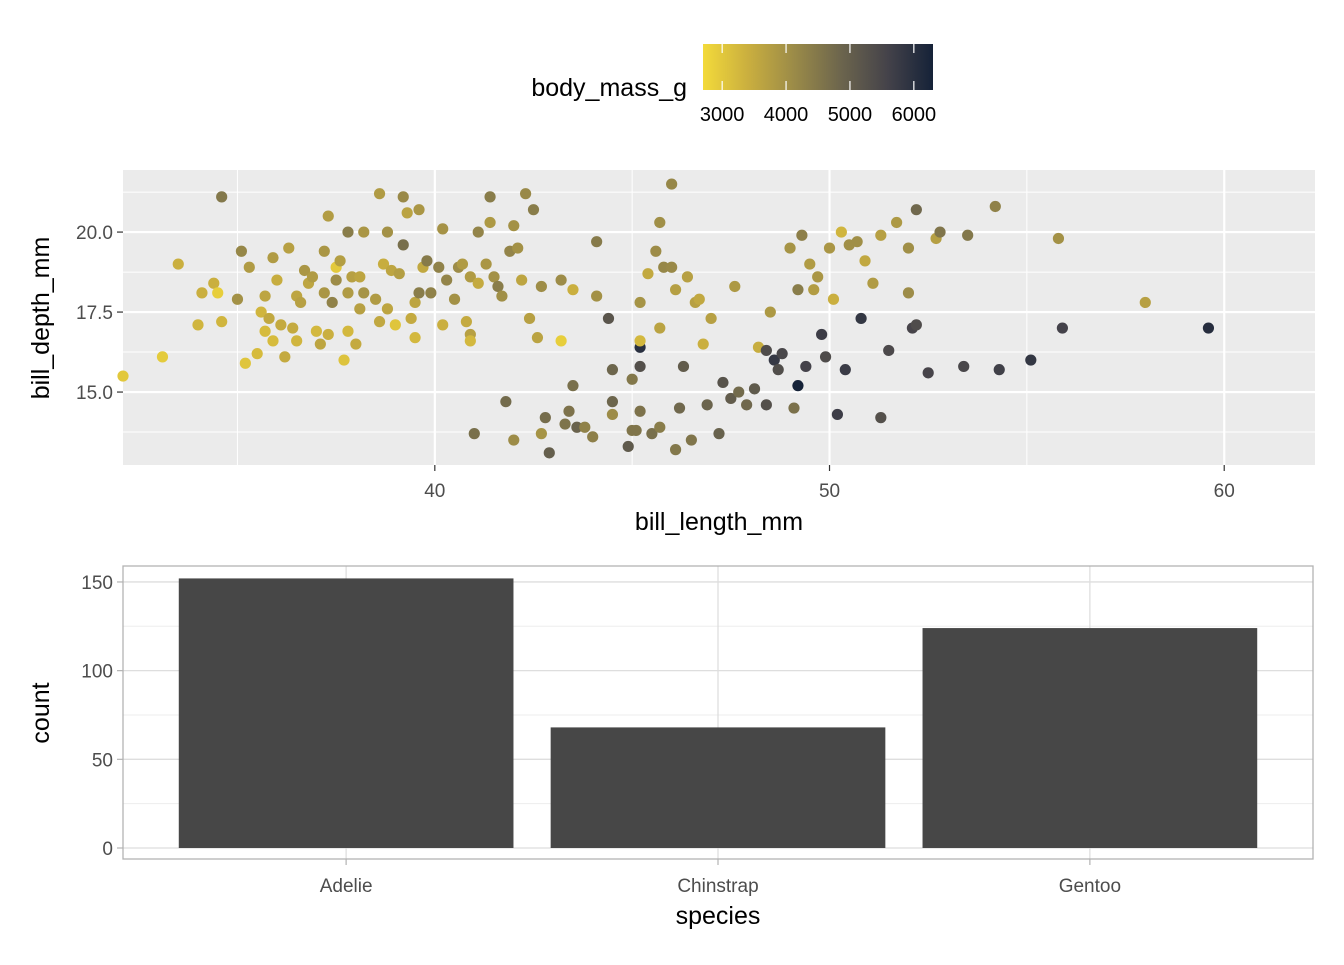 The width and height of the screenshot is (1344, 965). Describe the element at coordinates (829, 491) in the screenshot. I see `x-tick-label: 50` at that location.